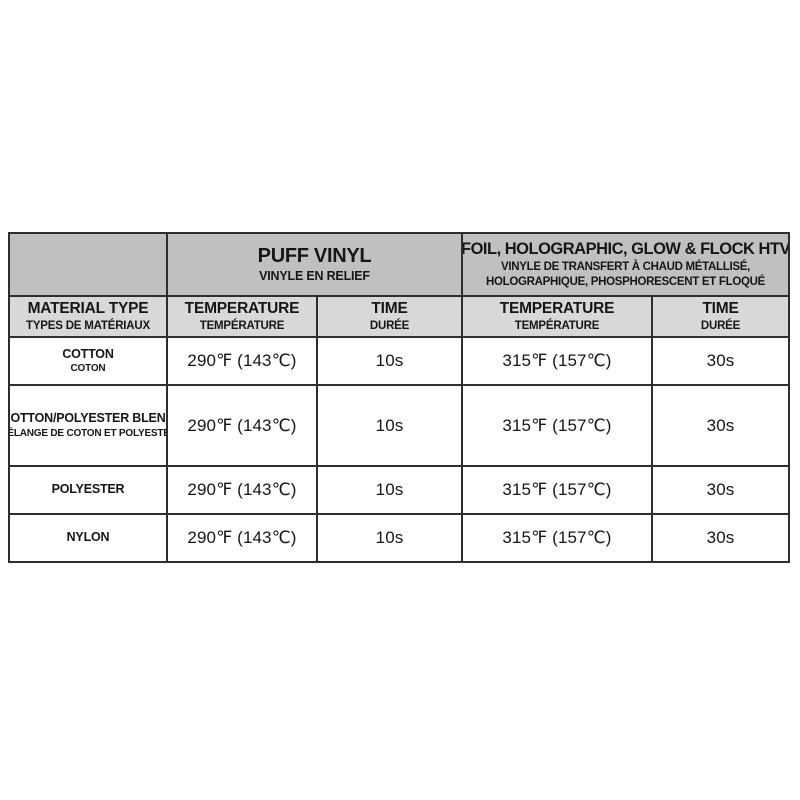 The image size is (800, 800). Describe the element at coordinates (88, 353) in the screenshot. I see `material-name-en: COTTON` at that location.